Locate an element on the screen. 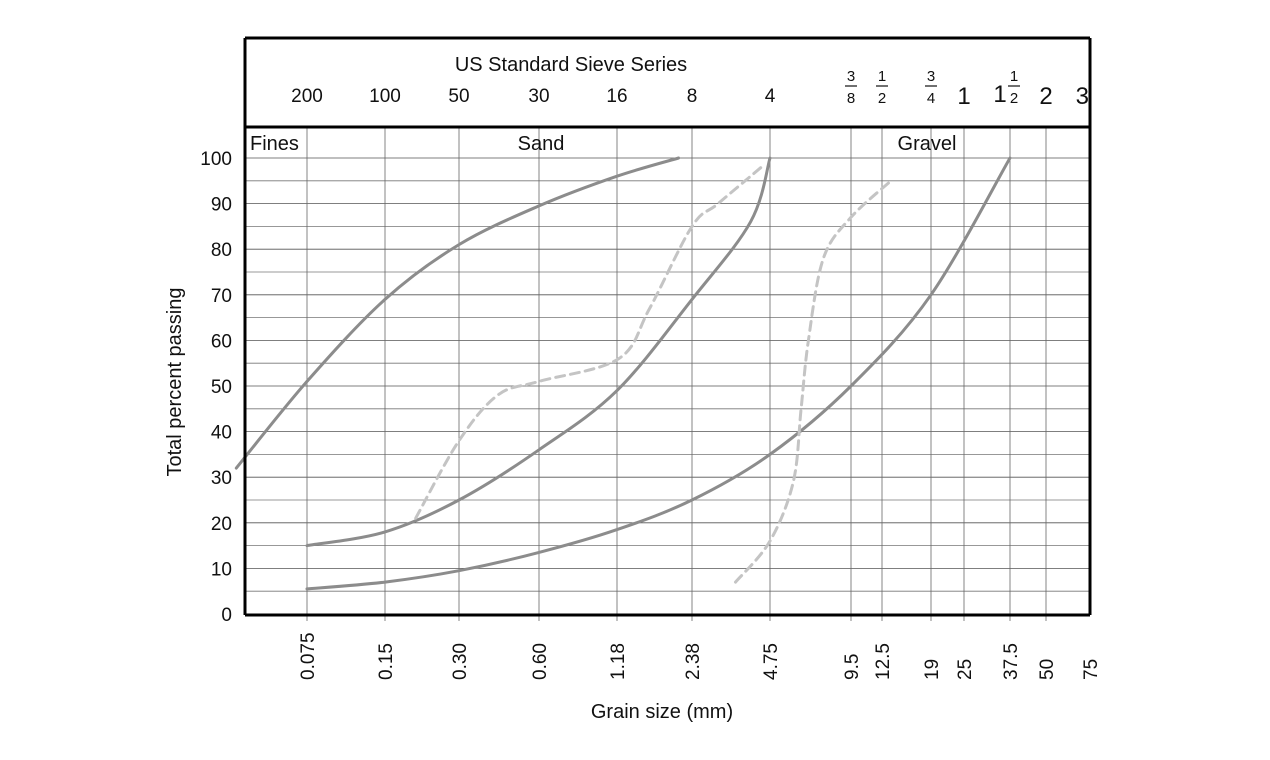 This screenshot has height=760, width=1270. sieve-fraction-denominator: 4 is located at coordinates (931, 98).